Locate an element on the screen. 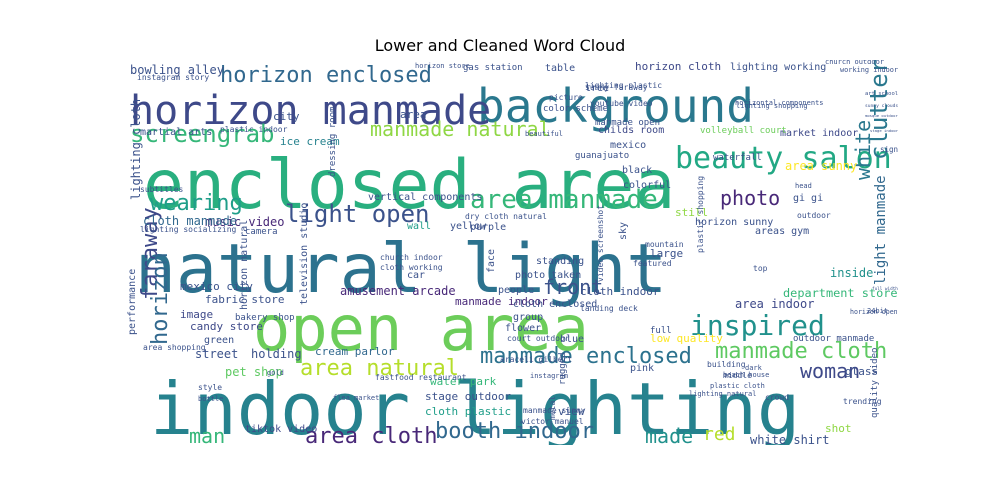 The width and height of the screenshot is (1000, 500). word-araceli-gilbert: araceli gilbert is located at coordinates (536, 359).